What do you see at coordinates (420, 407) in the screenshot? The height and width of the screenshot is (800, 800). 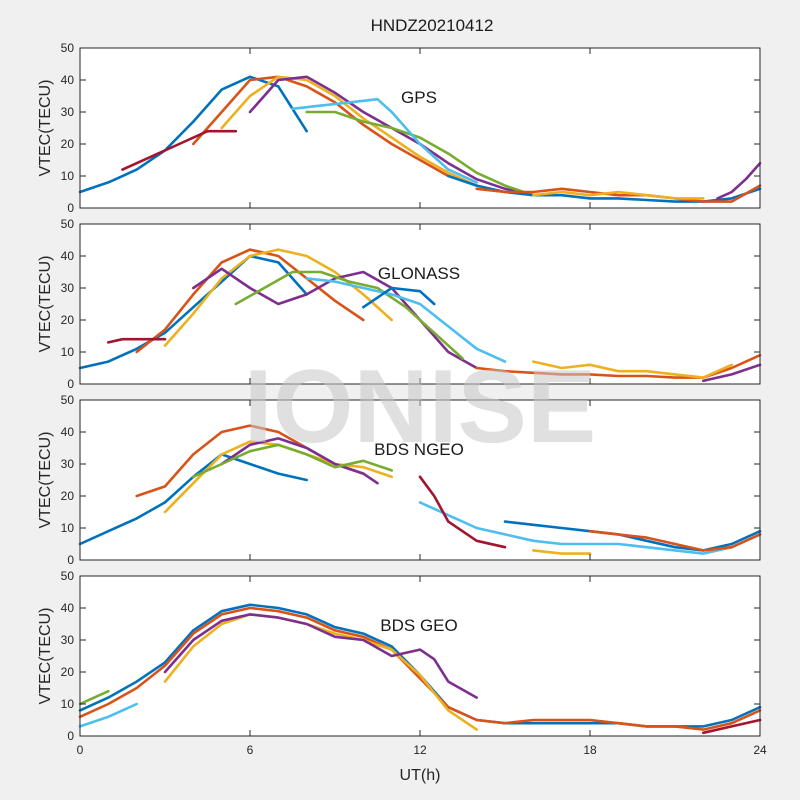 I see `watermark-text: IONISE` at bounding box center [420, 407].